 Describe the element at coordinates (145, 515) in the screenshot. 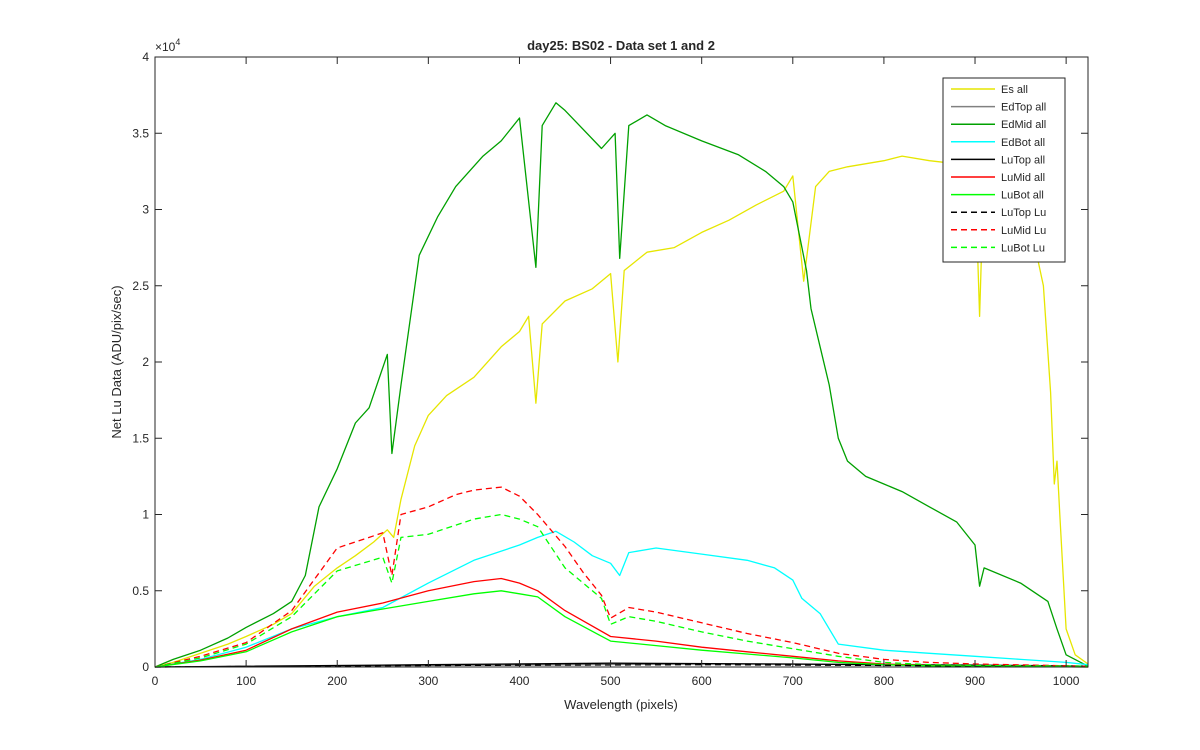

I see `y-tick-label: 1` at that location.